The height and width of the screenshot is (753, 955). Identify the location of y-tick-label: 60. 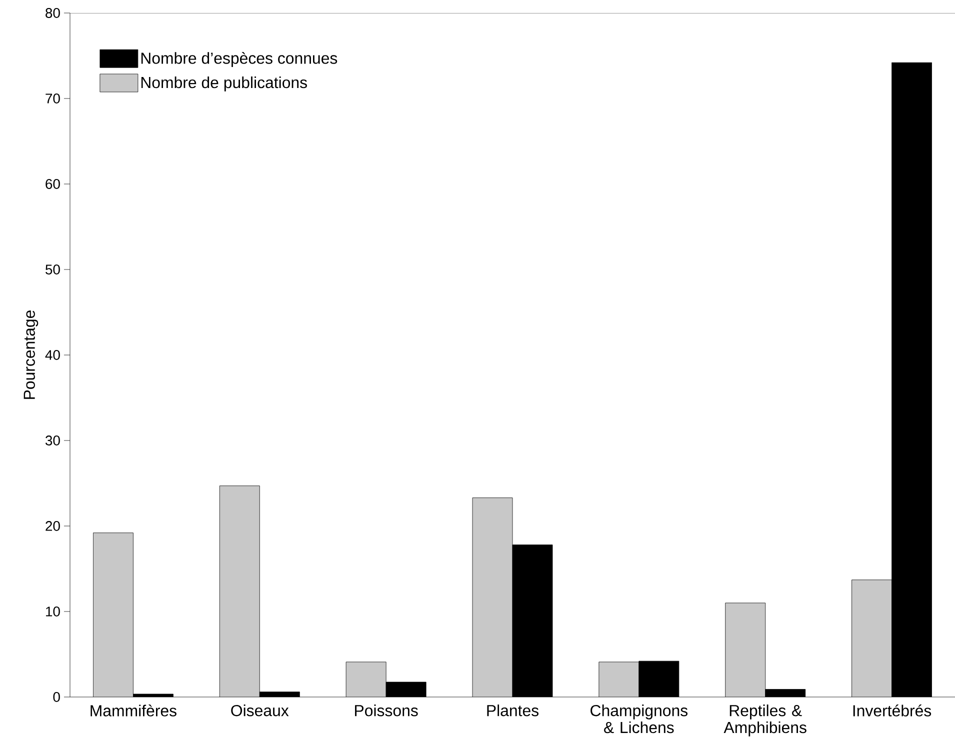
(53, 184).